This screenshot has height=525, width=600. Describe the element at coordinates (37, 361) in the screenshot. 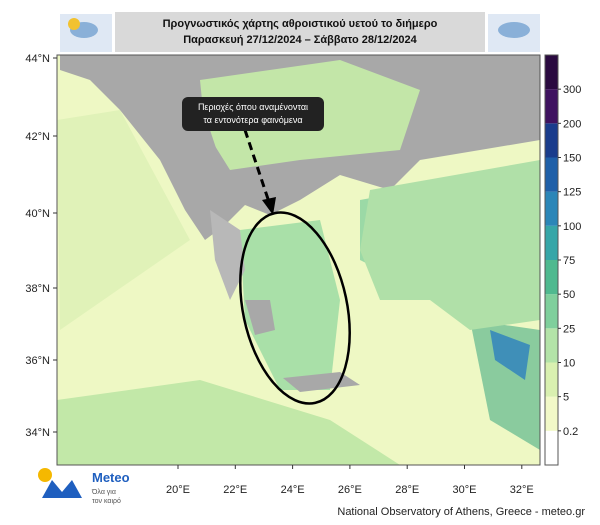

I see `lat-label: 36°N` at that location.